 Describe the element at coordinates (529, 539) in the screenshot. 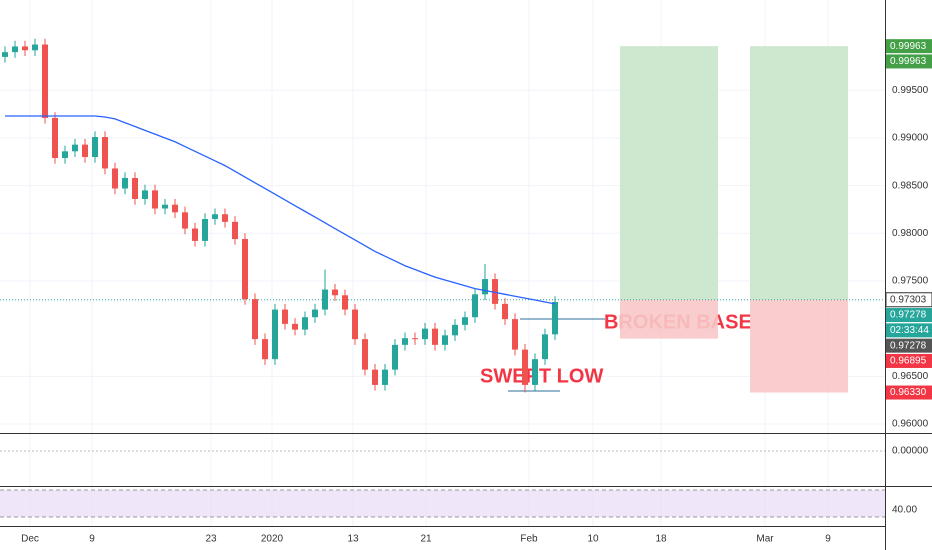

I see `x-tick-label: Feb` at that location.